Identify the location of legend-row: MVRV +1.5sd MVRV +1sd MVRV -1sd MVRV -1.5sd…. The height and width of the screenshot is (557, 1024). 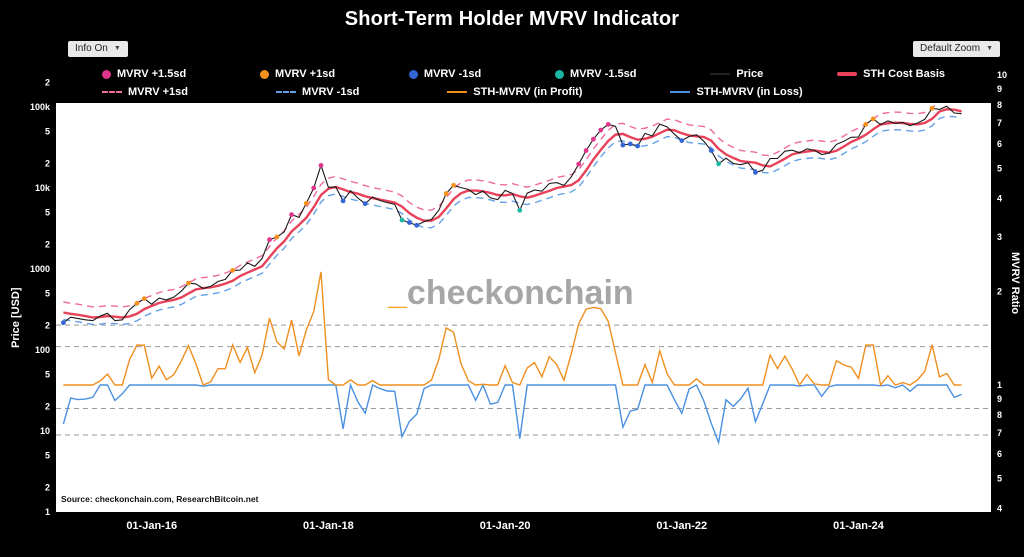
(523, 74).